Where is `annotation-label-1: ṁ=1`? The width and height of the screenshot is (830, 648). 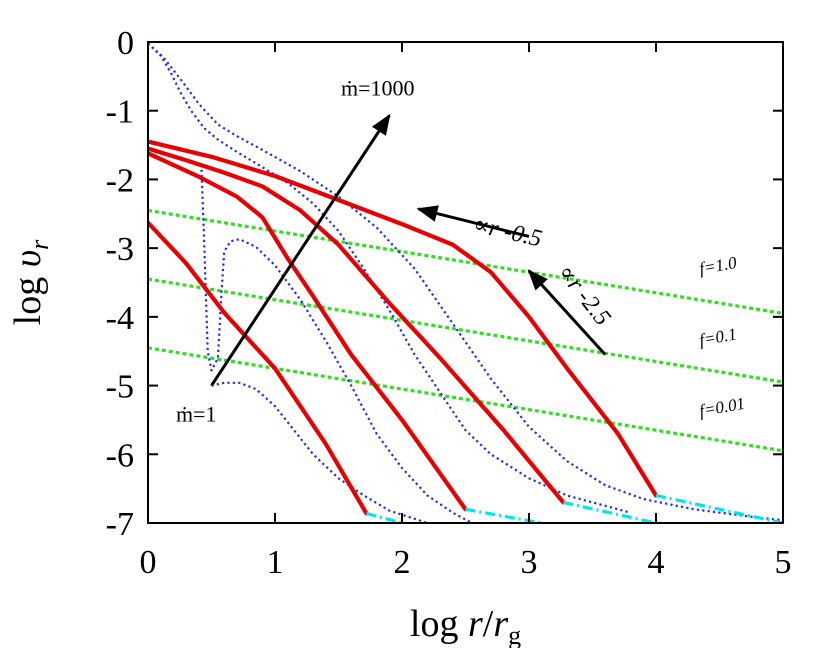
annotation-label-1: ṁ=1 is located at coordinates (196, 413).